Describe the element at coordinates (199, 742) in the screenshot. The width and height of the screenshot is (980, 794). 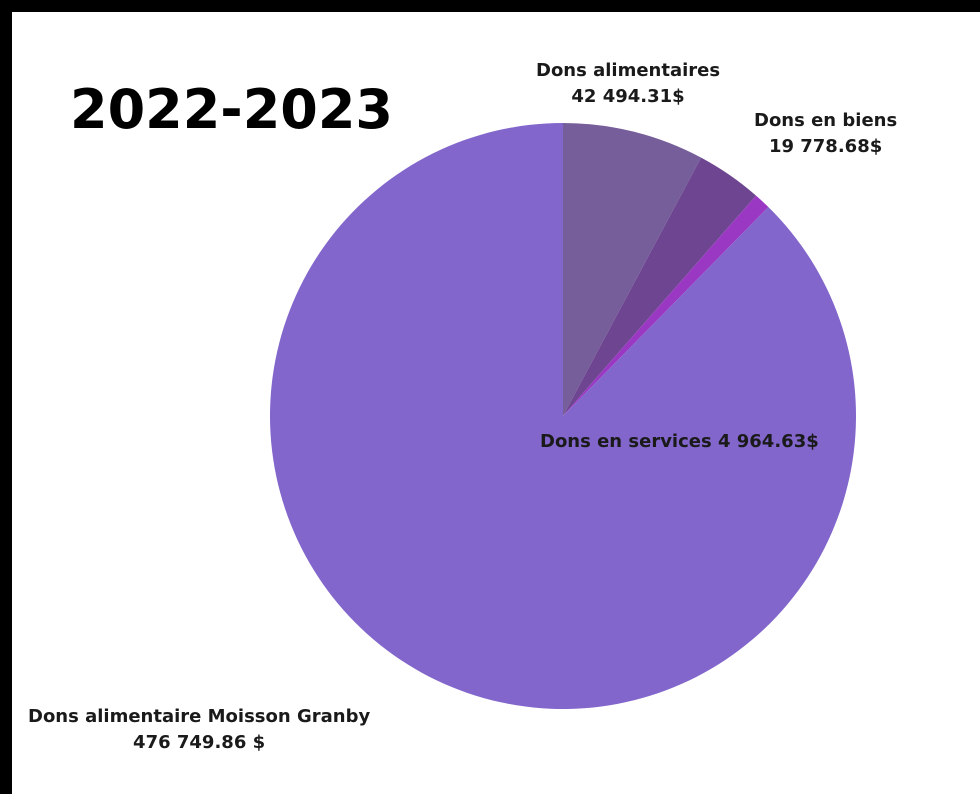
I see `label-value: 476 749.86 $` at that location.